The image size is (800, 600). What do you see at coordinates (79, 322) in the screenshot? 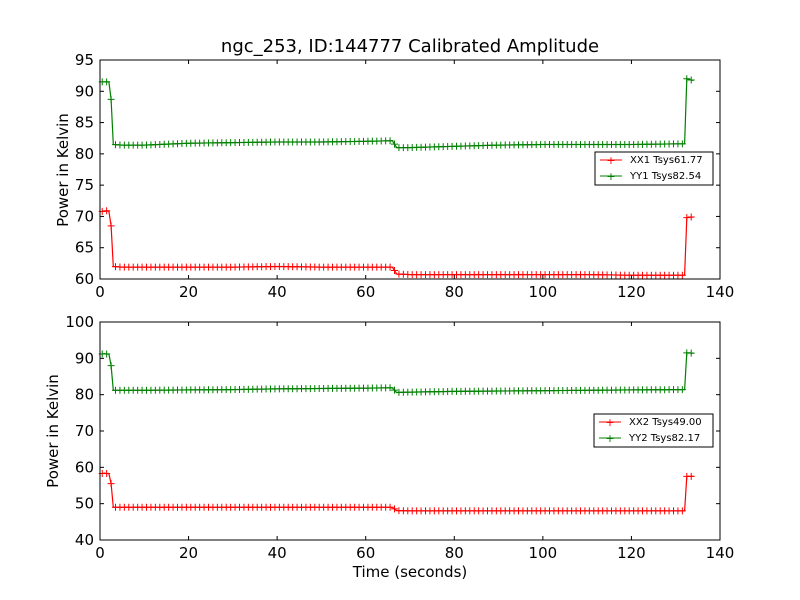
I see `y-tick-label: 100` at bounding box center [79, 322].